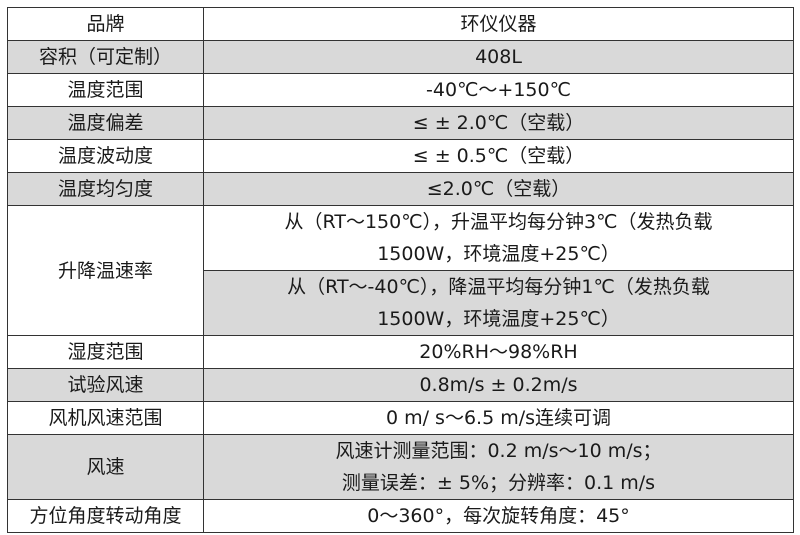  What do you see at coordinates (105, 270) in the screenshot?
I see `row-label: 升降温速率` at bounding box center [105, 270].